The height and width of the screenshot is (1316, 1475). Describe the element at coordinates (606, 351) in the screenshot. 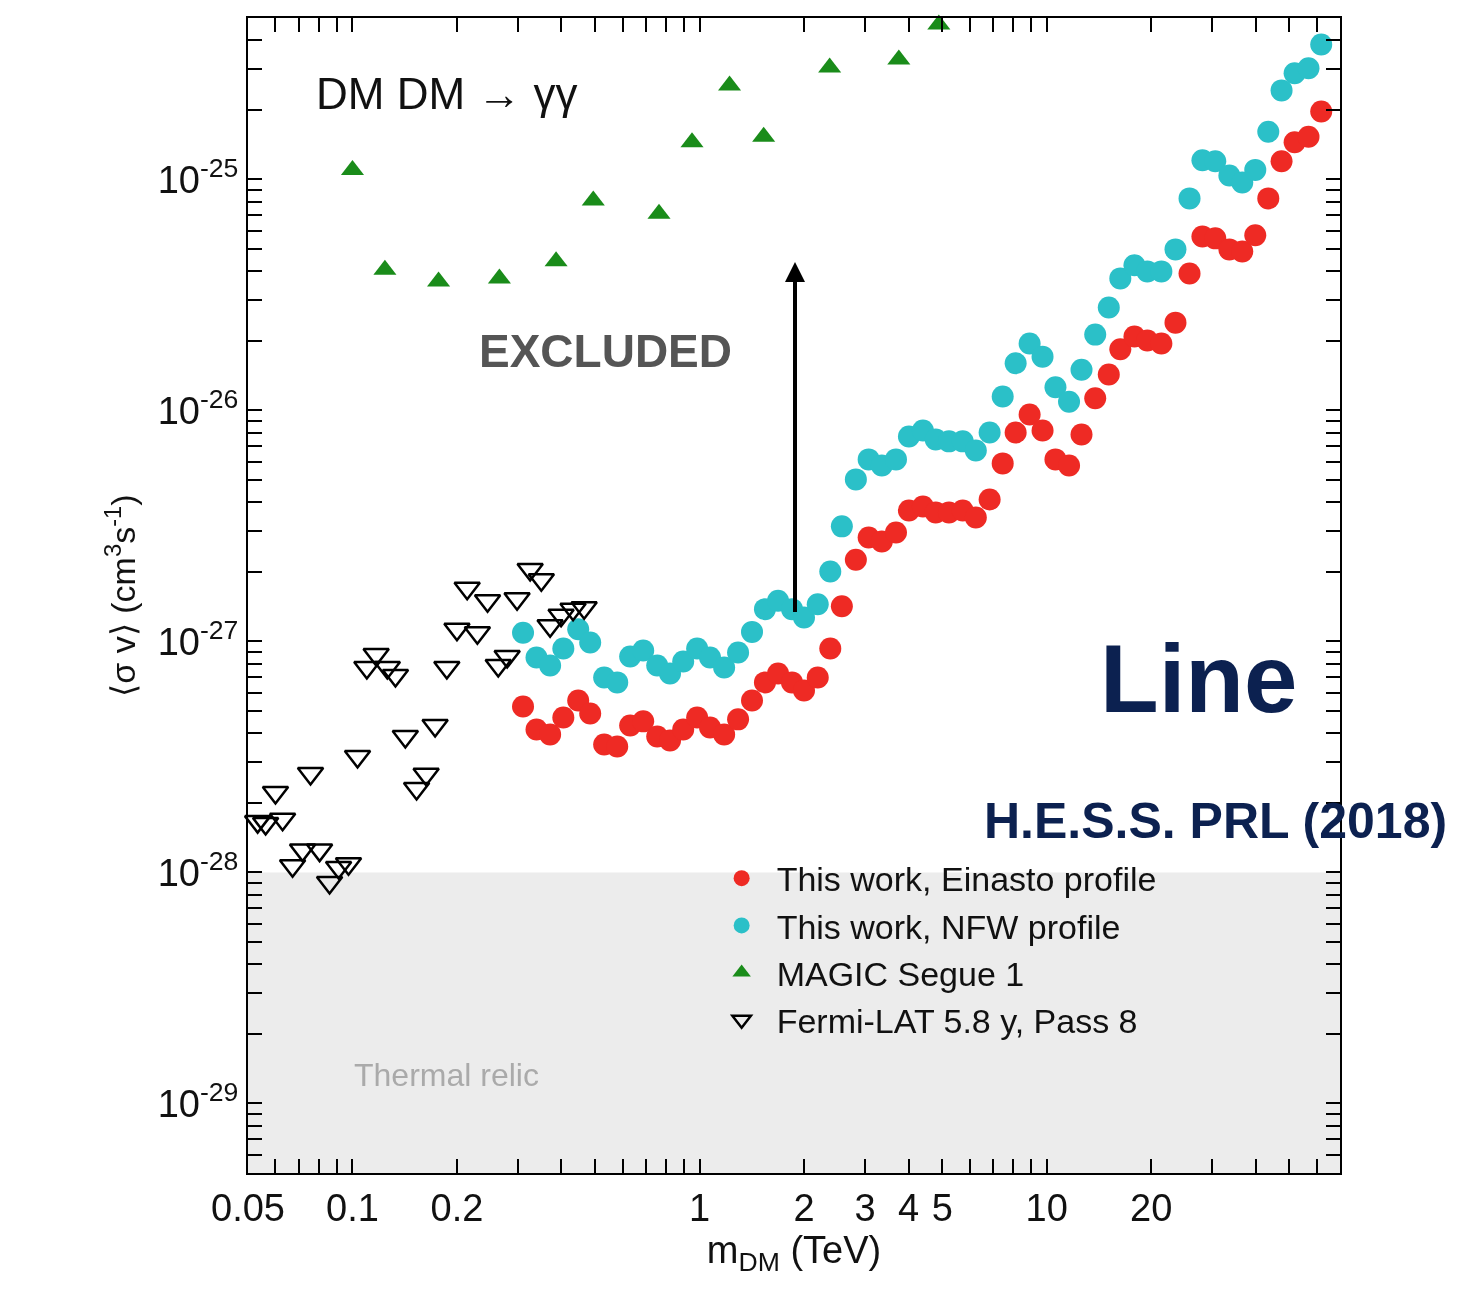

I see `annotation: EXCLUDED` at that location.